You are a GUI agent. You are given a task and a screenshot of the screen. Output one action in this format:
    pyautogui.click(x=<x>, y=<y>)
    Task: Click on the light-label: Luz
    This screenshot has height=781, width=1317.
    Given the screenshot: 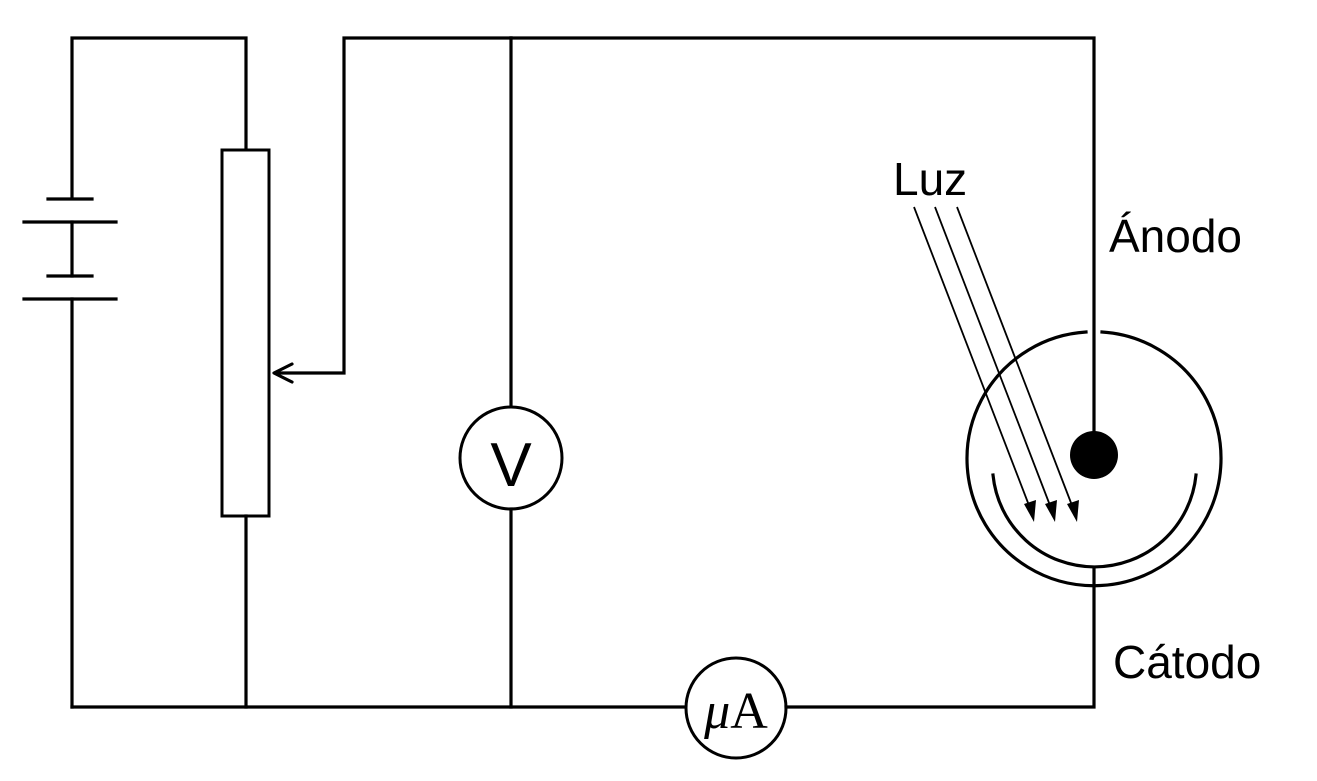 What is the action you would take?
    pyautogui.click(x=930, y=179)
    